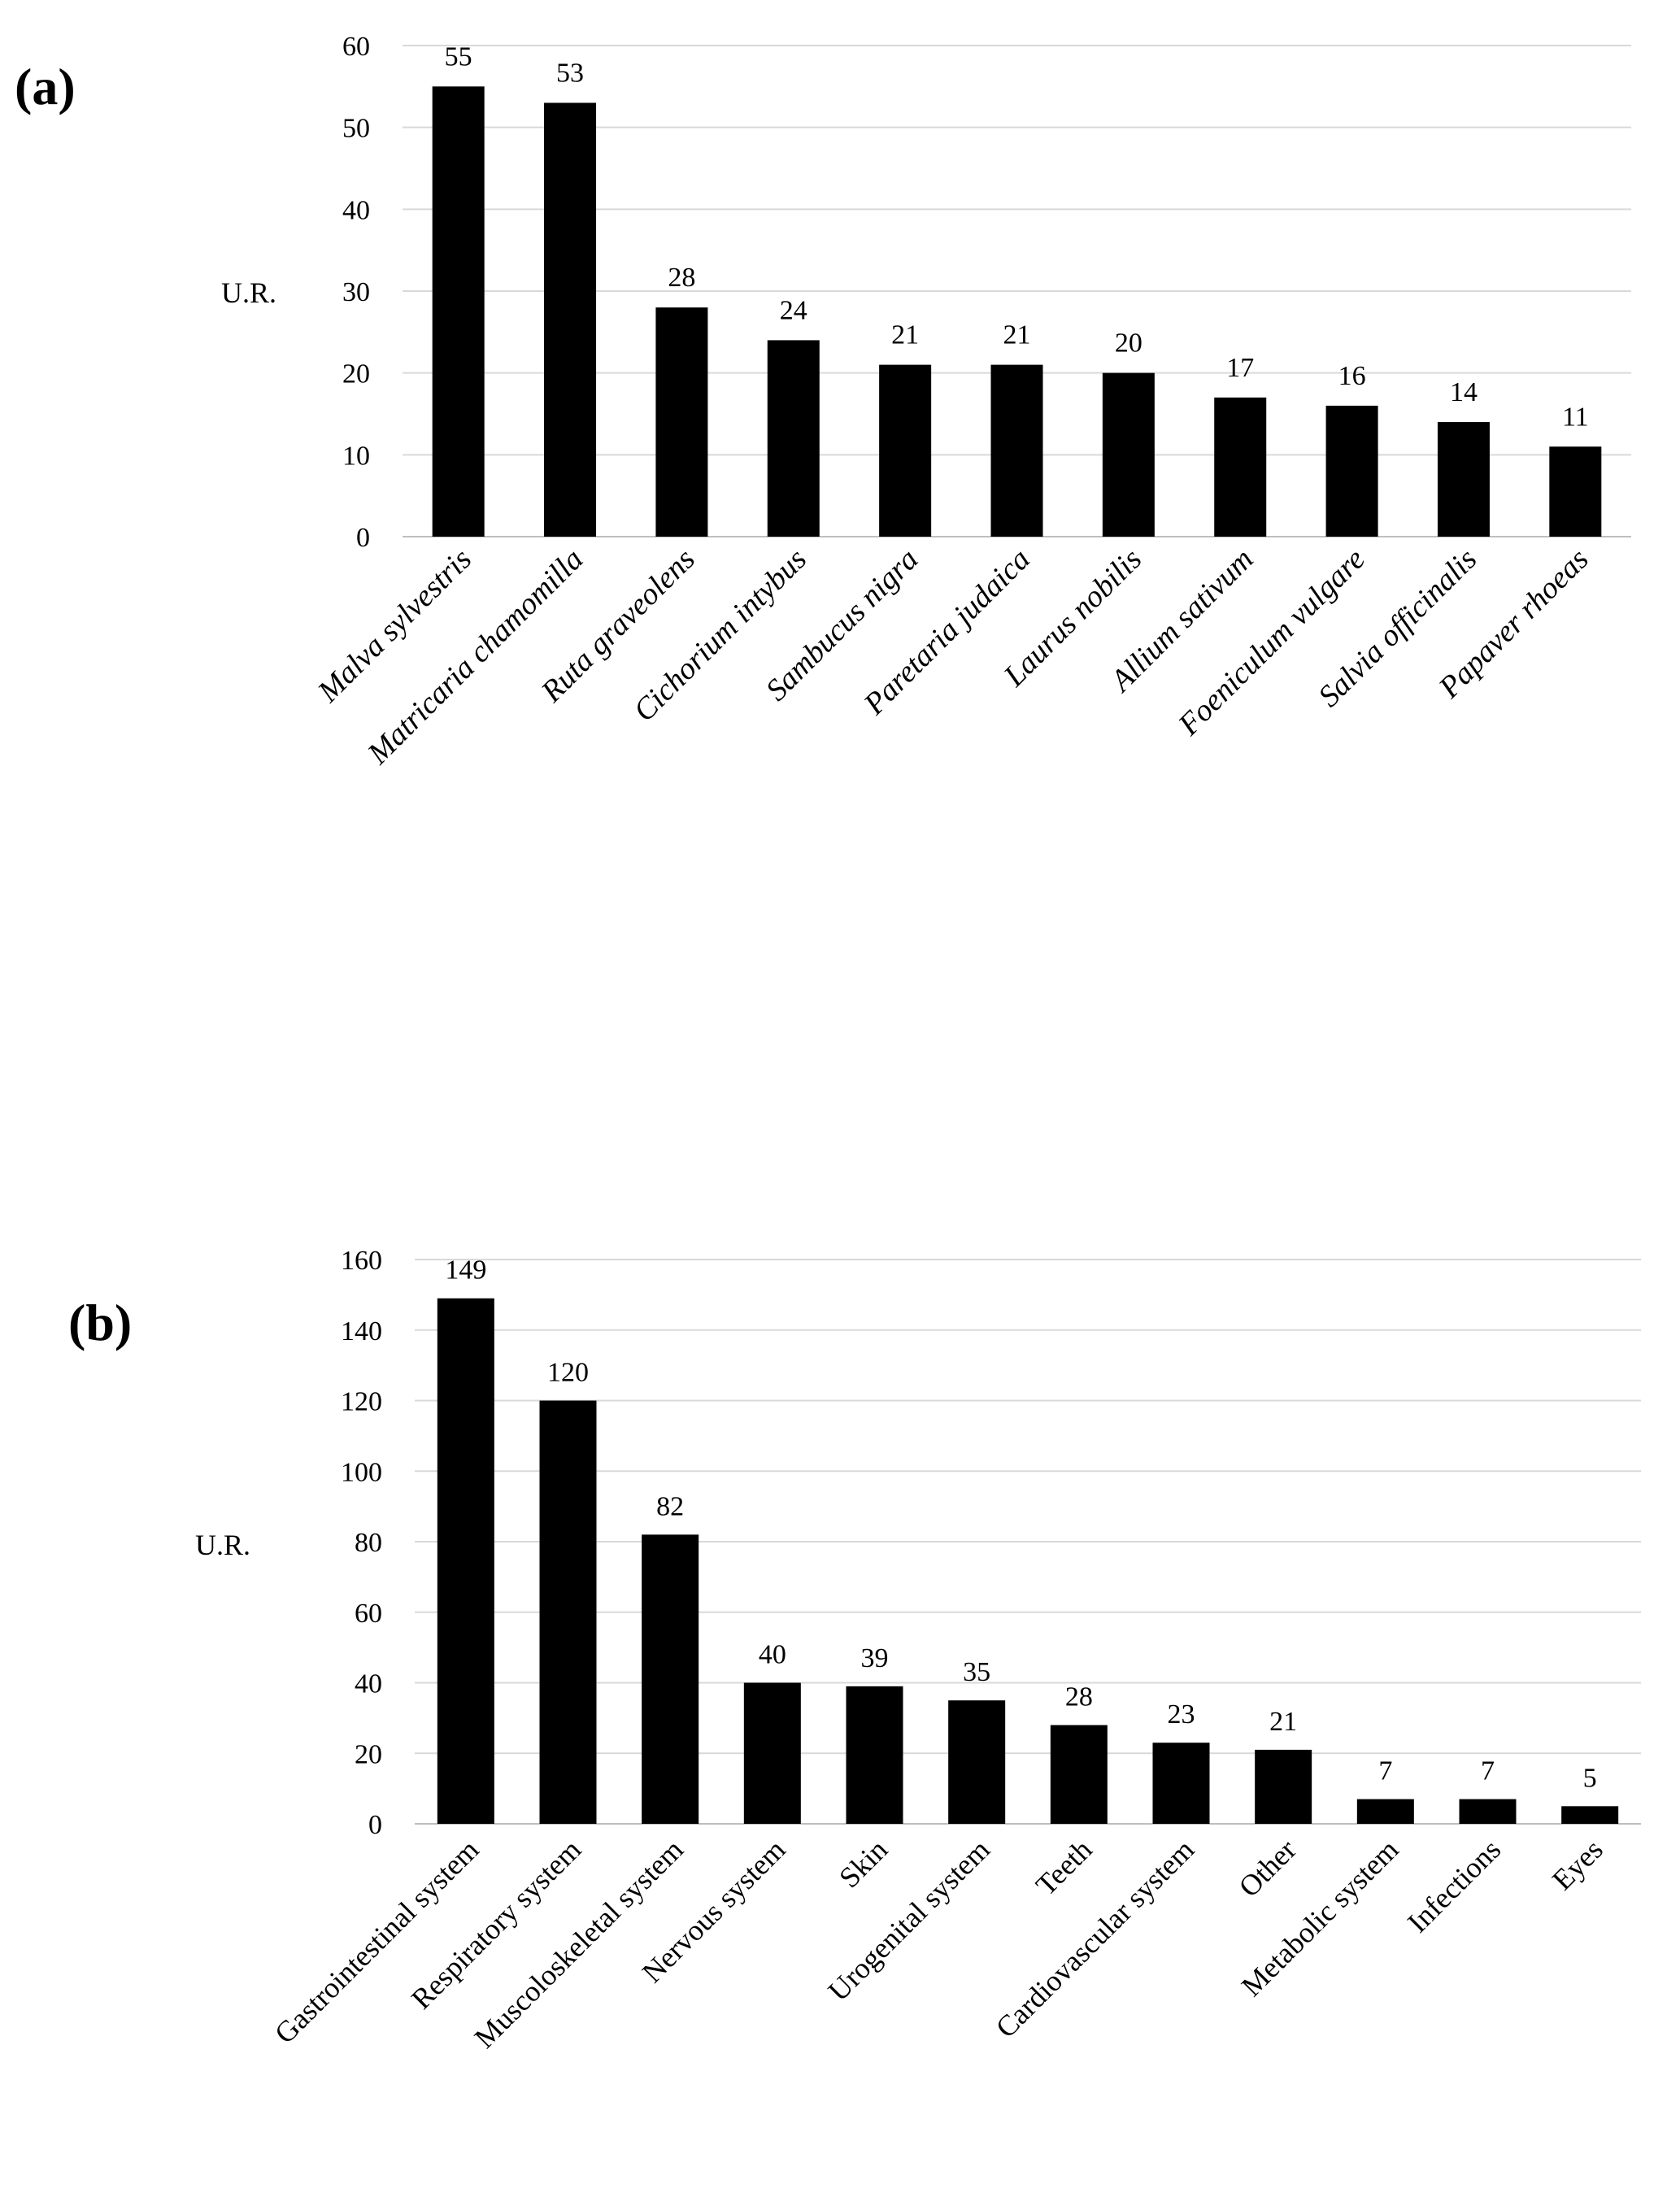 The height and width of the screenshot is (2206, 1680). Describe the element at coordinates (875, 1658) in the screenshot. I see `data-label: 39` at that location.